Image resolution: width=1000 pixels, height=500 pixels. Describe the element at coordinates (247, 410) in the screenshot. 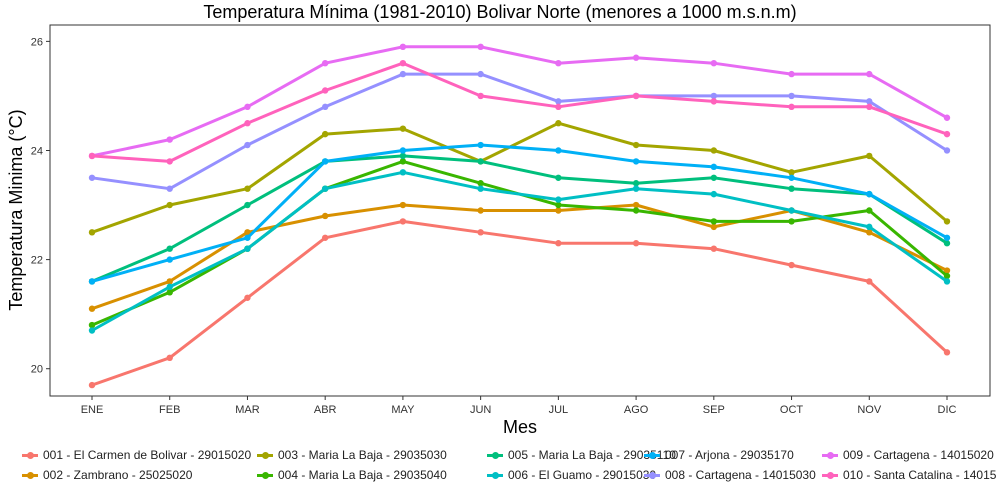

I see `x-tick-label: MAR` at that location.